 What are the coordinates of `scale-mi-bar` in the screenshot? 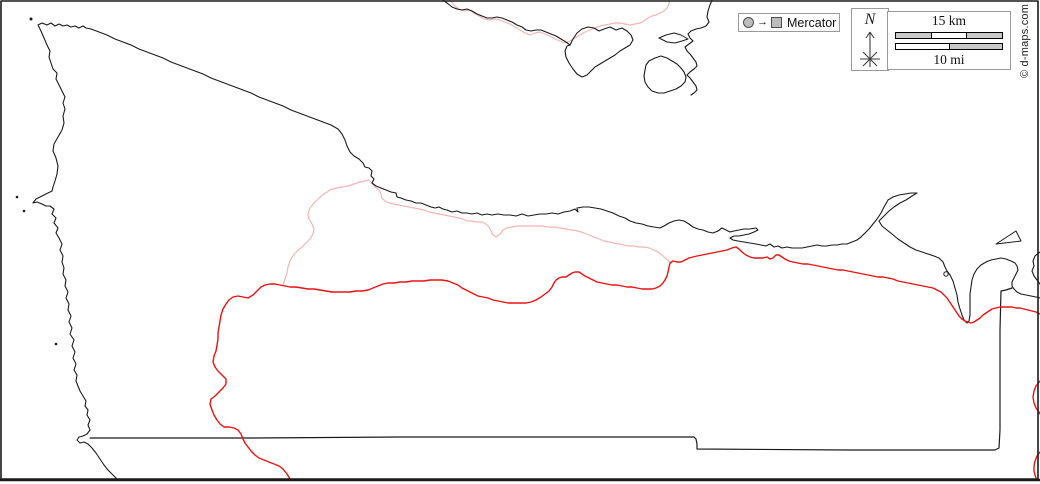 It's located at (949, 46).